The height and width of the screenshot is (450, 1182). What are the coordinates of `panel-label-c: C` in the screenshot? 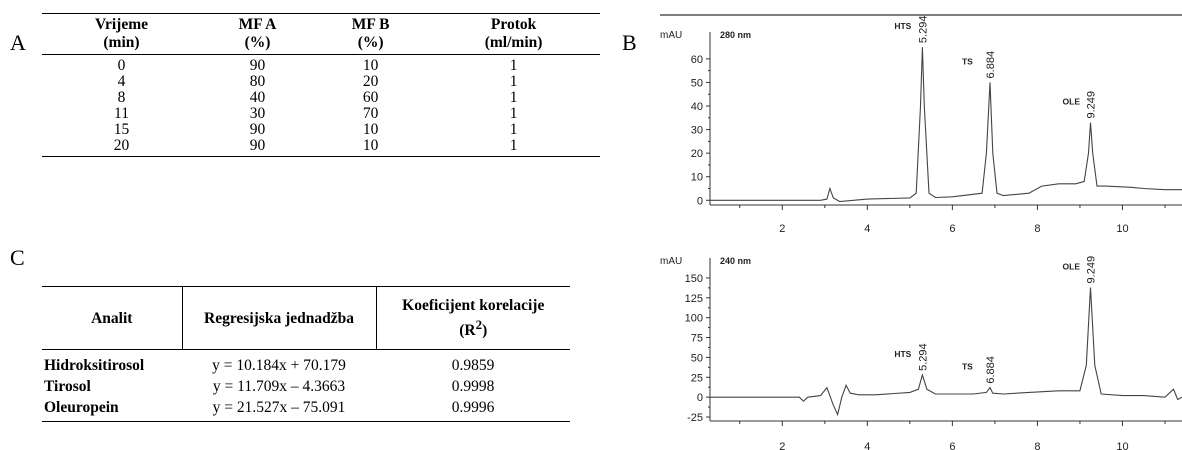 It's located at (17, 257).